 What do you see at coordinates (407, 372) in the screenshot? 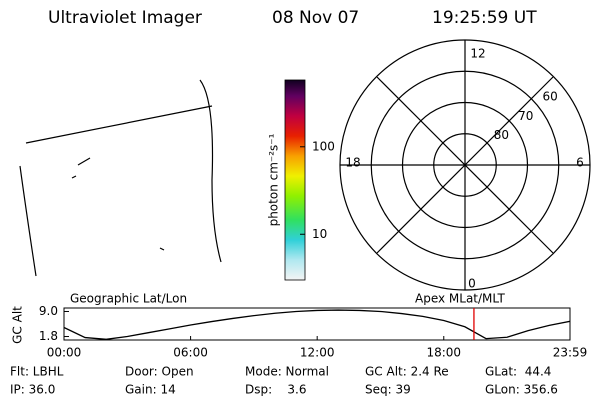
I see `info-field: GC Alt: 2.4 Re` at bounding box center [407, 372].